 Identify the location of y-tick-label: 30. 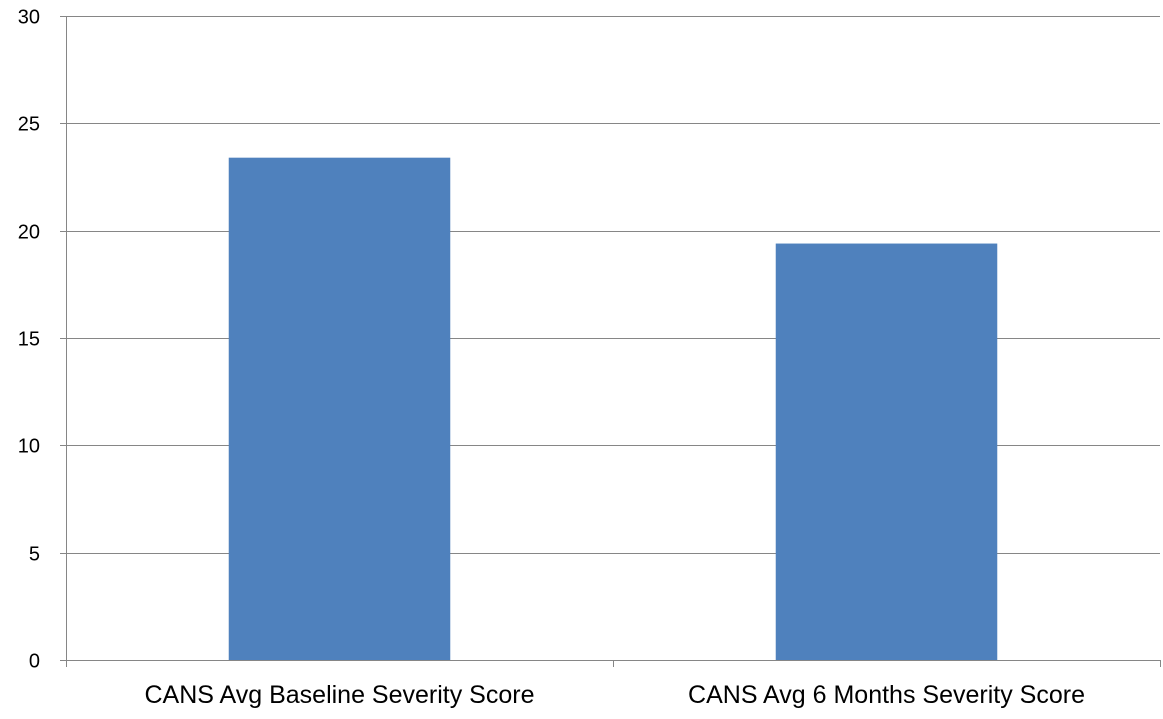
(29, 18).